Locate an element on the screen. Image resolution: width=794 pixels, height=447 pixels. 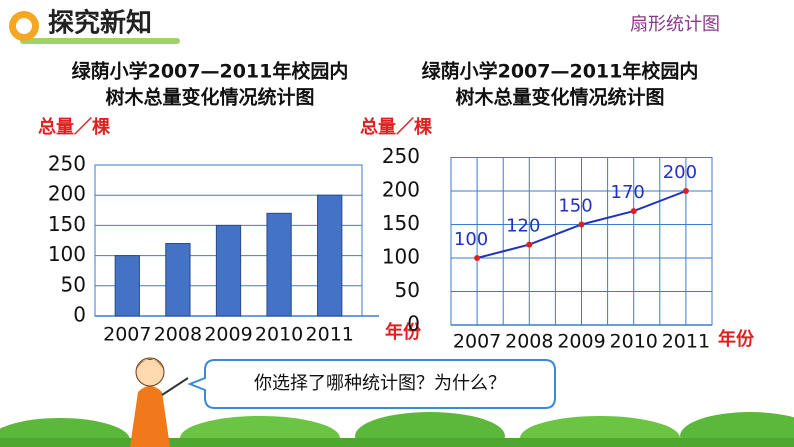
speech-bubble: 你选择了哪种统计图？为什么？ is located at coordinates (371, 384).